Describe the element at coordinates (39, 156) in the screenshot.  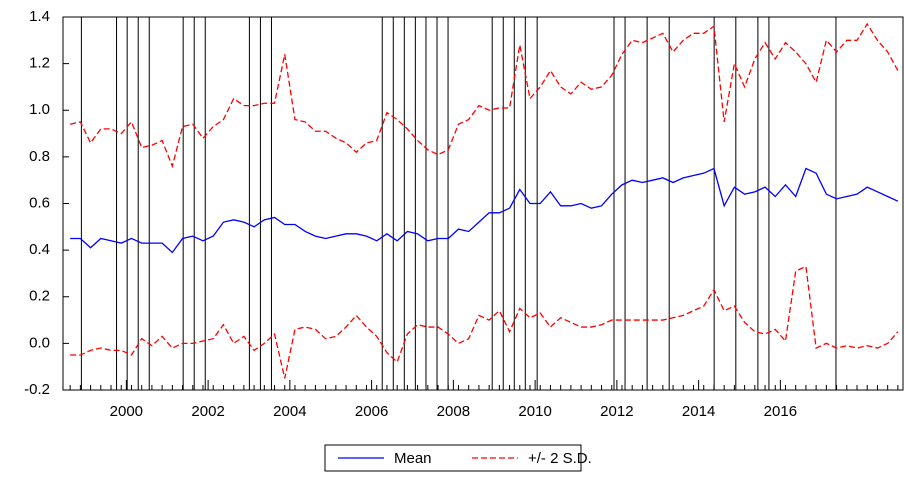
I see `y-tick-label: 0.8` at that location.